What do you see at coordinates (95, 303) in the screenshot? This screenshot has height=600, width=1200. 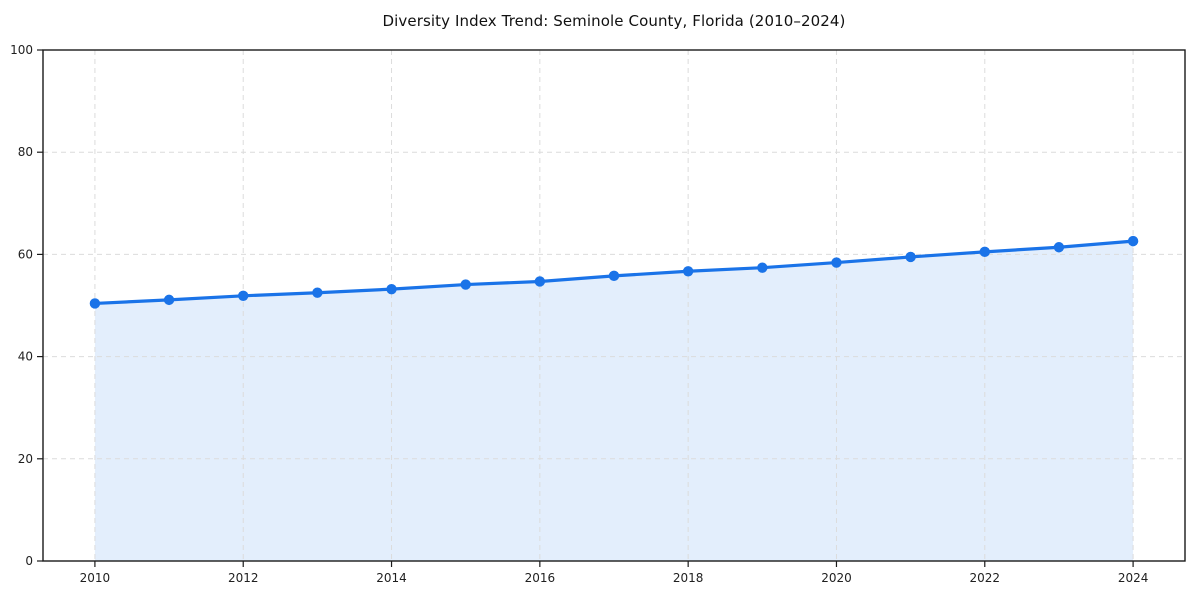 I see `data-point-2010` at bounding box center [95, 303].